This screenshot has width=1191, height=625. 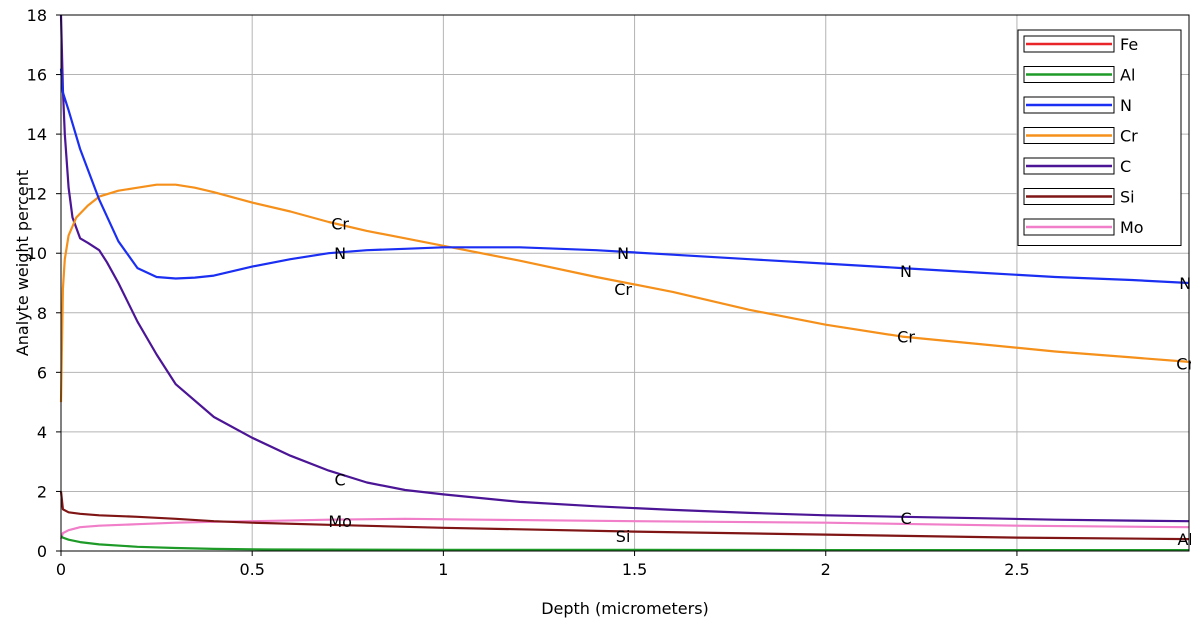 I want to click on legend-item-si: Si, so click(x=1079, y=197).